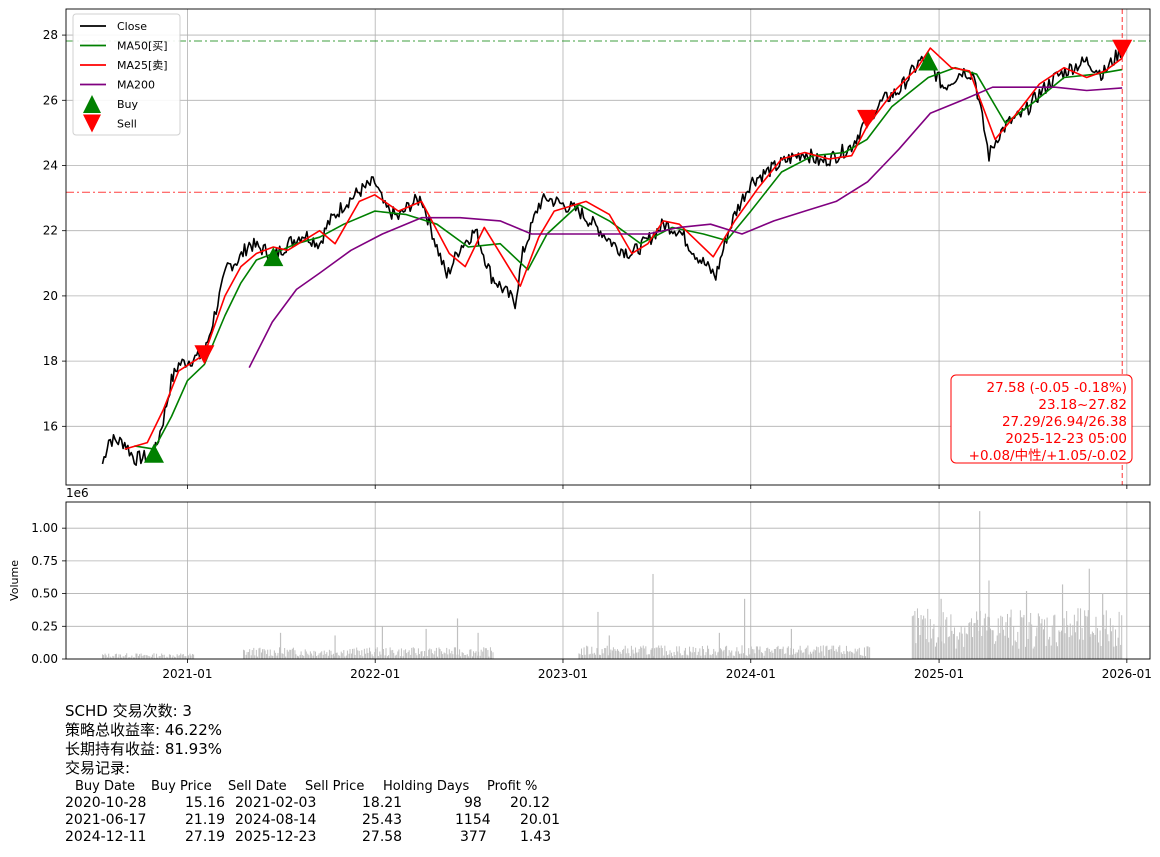  Describe the element at coordinates (382, 803) in the screenshot. I see `cell-sell-price: 18.21` at that location.